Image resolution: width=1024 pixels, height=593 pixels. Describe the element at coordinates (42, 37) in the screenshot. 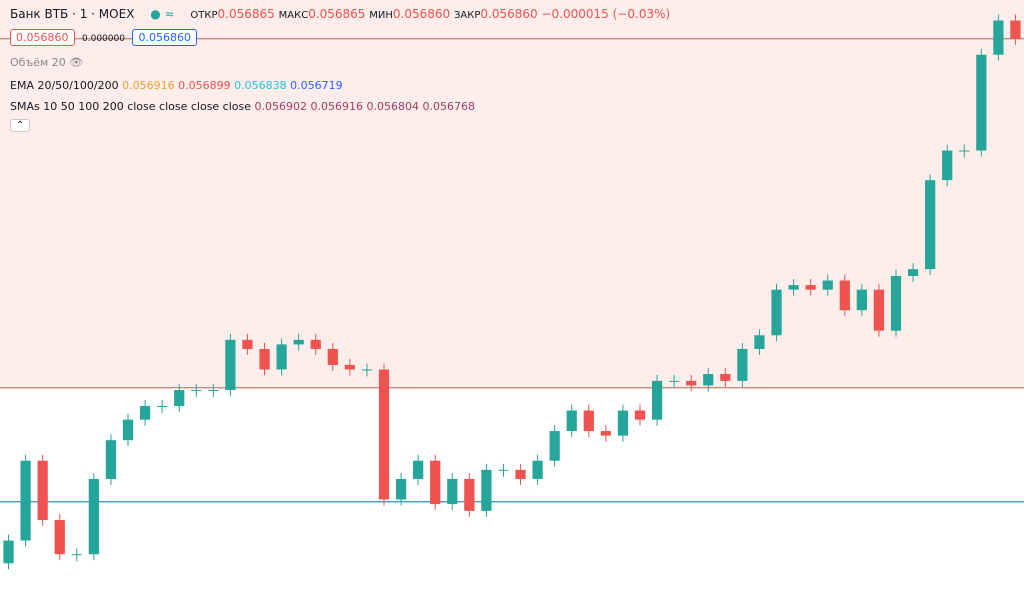

I see `bid-box: 0.056860` at that location.